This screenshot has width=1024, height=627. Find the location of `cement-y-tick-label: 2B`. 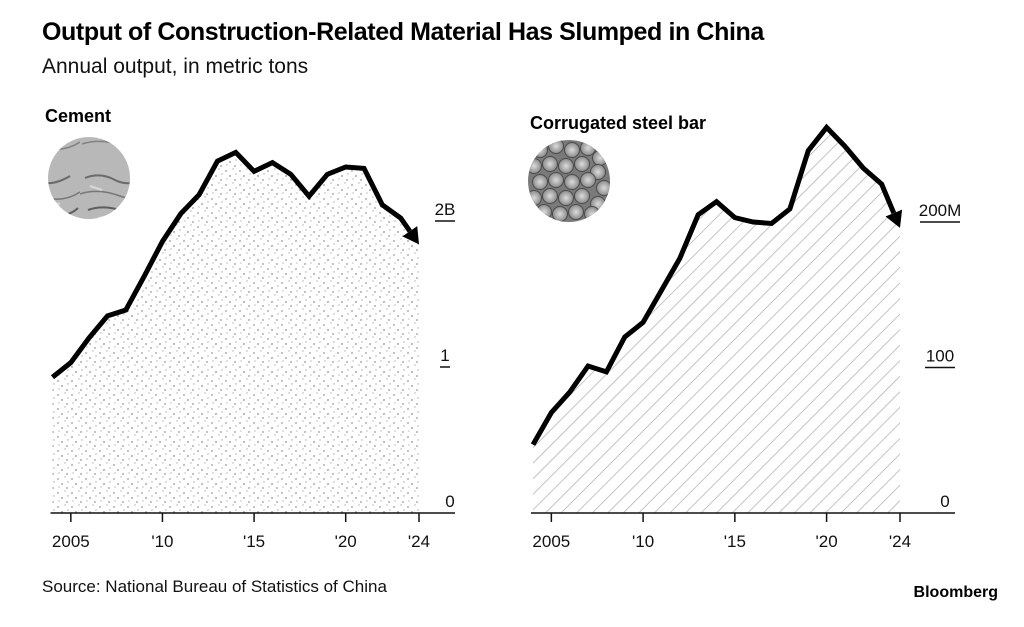

cement-y-tick-label: 2B is located at coordinates (445, 209).